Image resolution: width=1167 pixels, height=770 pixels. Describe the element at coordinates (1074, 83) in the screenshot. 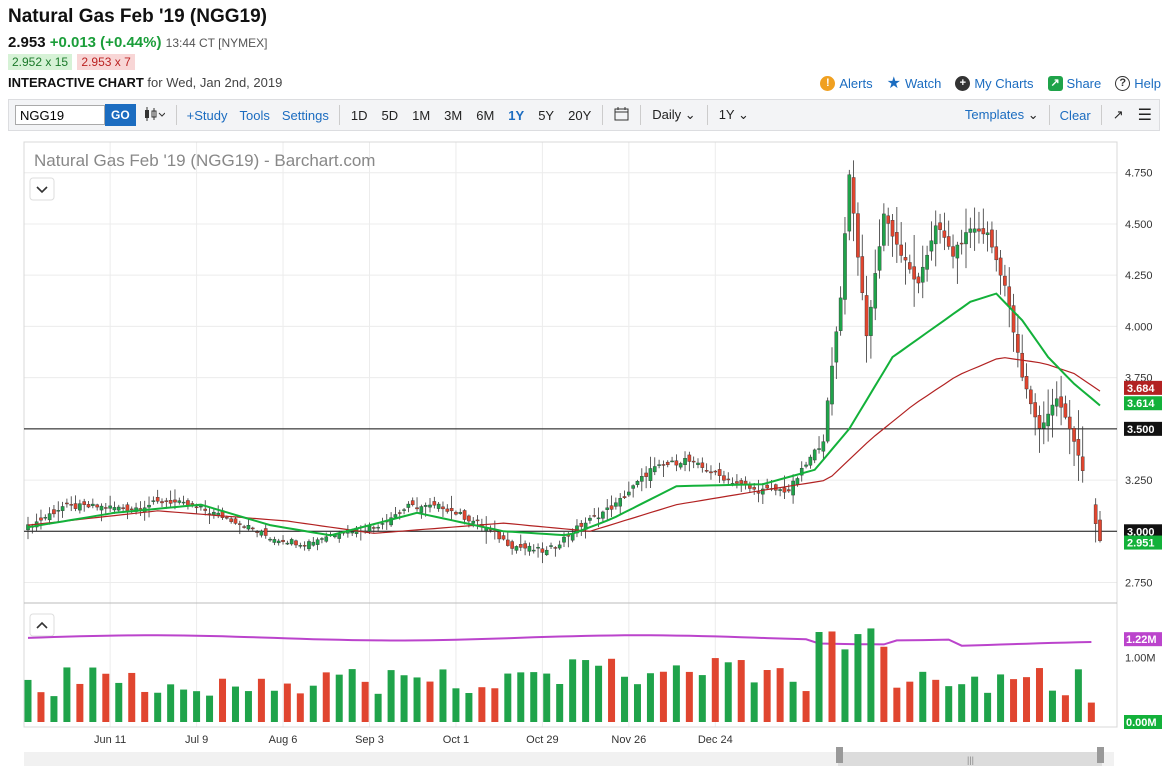

I see `share-button: ↗ Share` at that location.